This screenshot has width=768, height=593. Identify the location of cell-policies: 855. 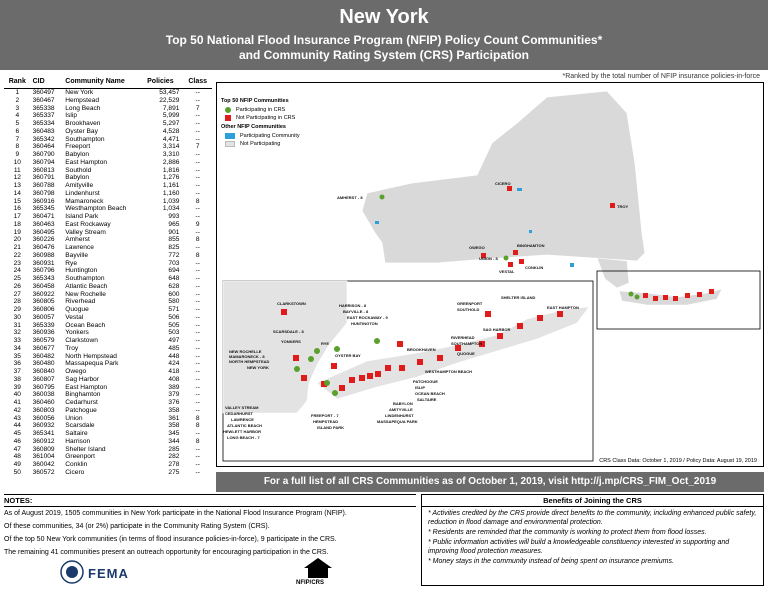
(174, 240).